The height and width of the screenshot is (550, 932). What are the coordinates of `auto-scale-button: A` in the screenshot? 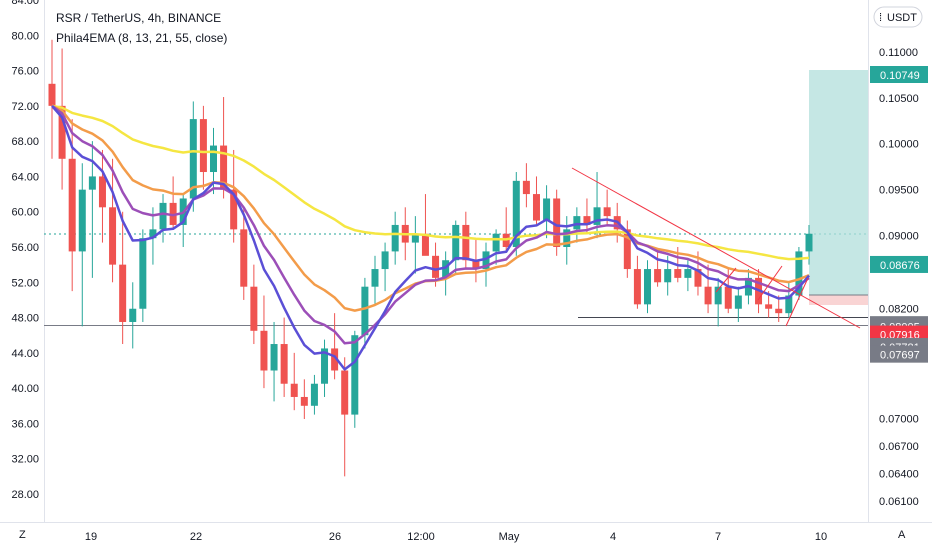 It's located at (904, 534).